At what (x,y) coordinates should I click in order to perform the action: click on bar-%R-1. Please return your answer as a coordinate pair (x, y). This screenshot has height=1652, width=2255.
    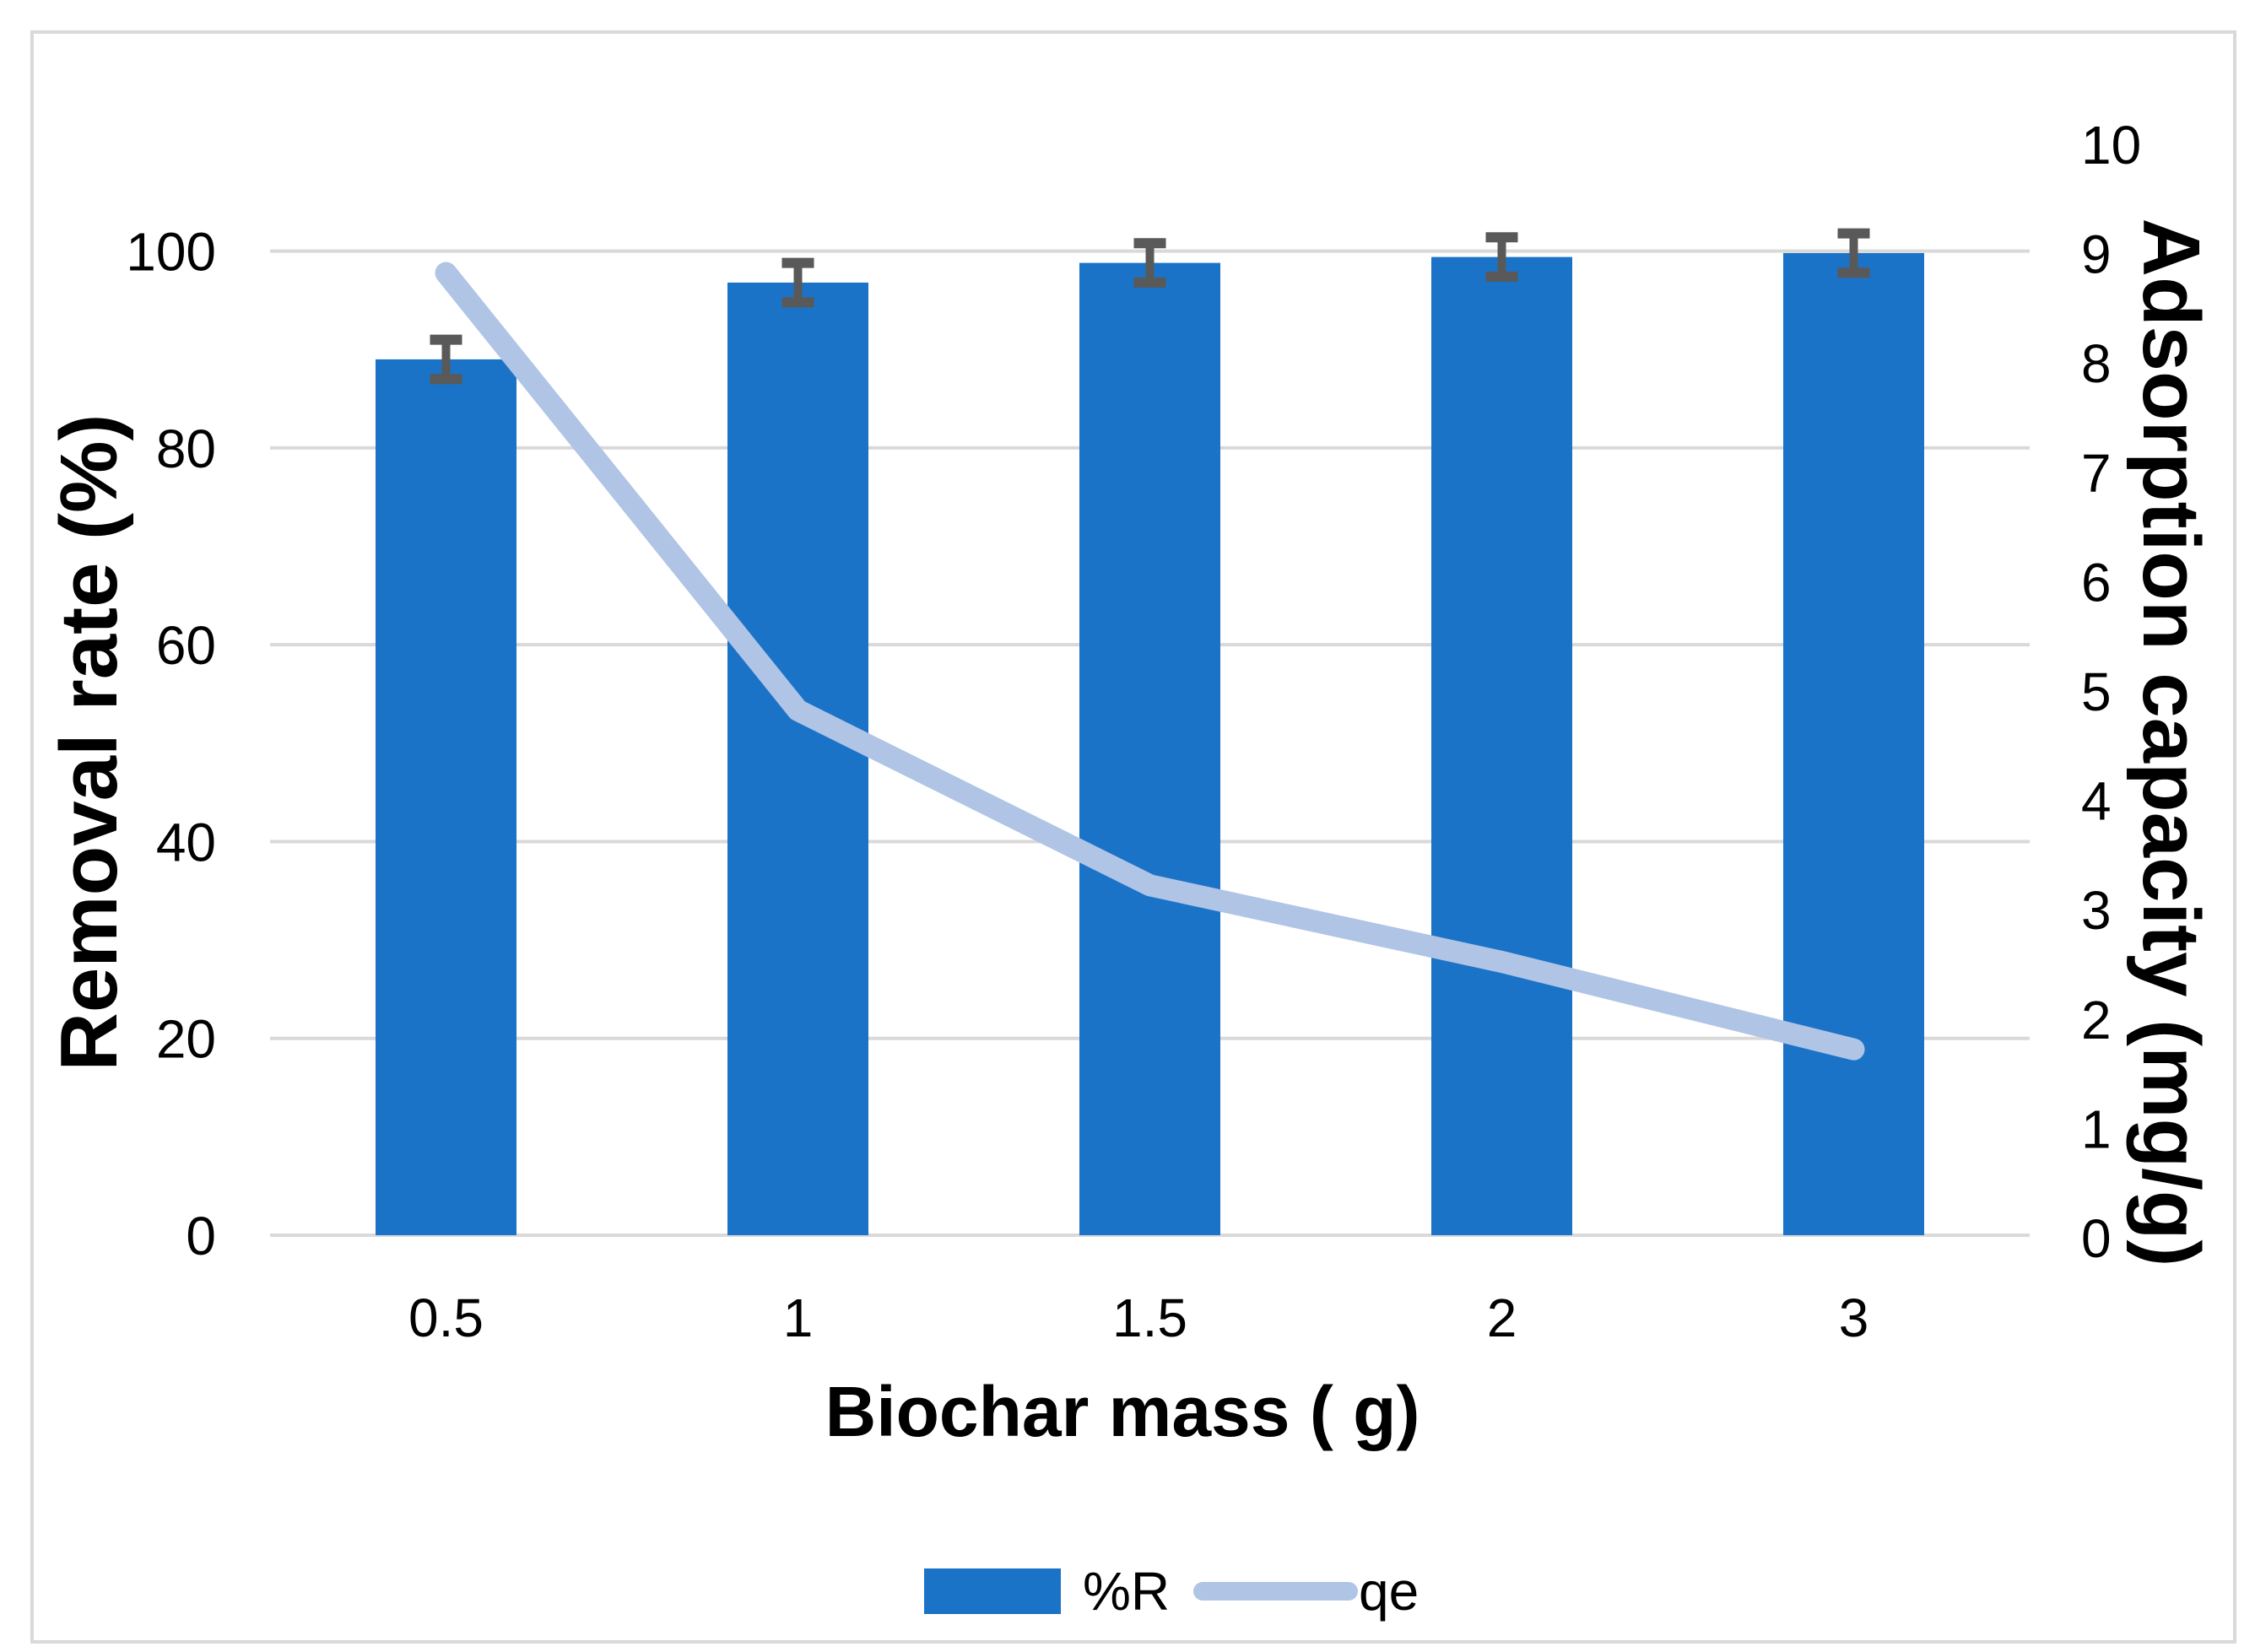
    Looking at the image, I should click on (797, 758).